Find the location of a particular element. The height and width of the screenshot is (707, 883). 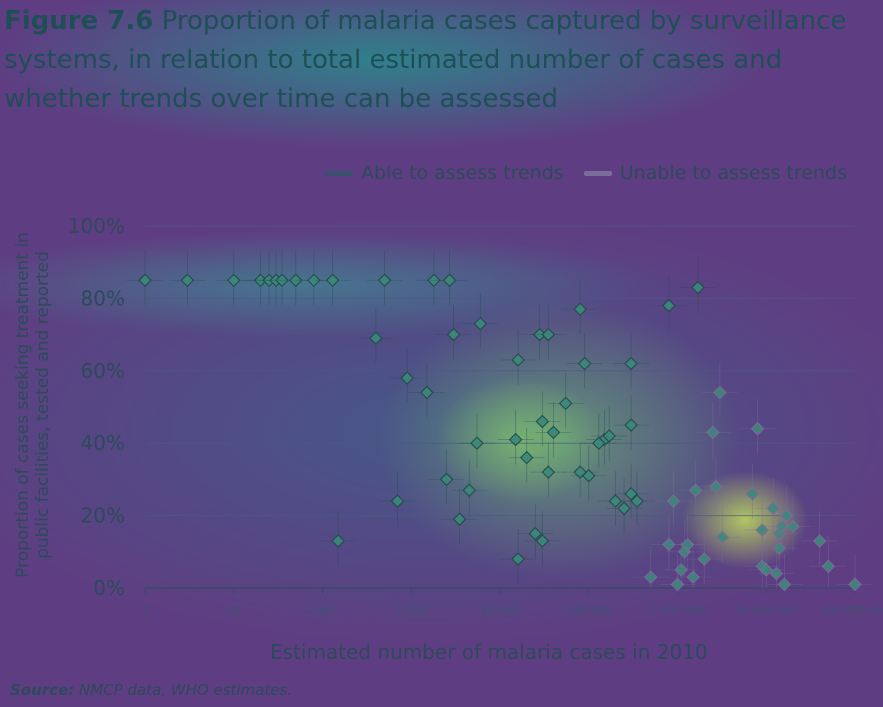

x-tick-label: 1 000 000 is located at coordinates (678, 610).